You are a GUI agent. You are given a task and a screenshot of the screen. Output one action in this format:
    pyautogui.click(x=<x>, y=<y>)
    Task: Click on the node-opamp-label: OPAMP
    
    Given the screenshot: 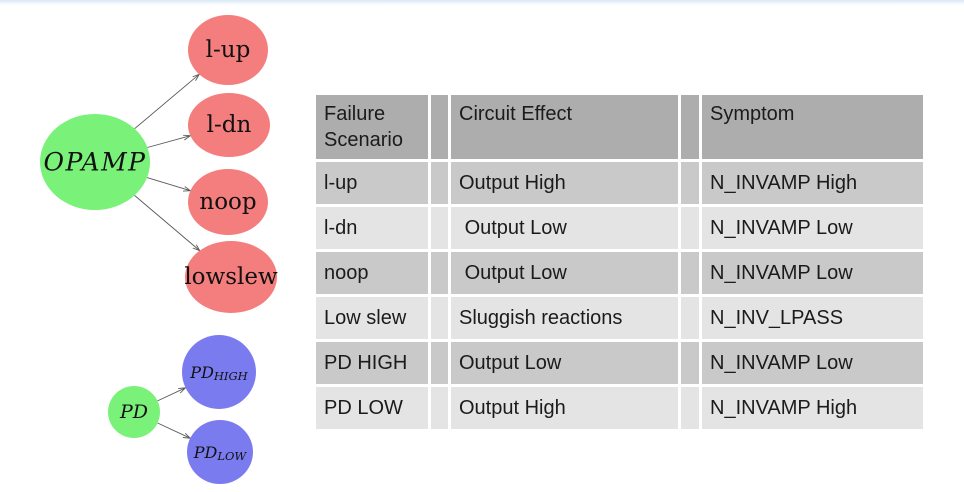 What is the action you would take?
    pyautogui.click(x=95, y=162)
    